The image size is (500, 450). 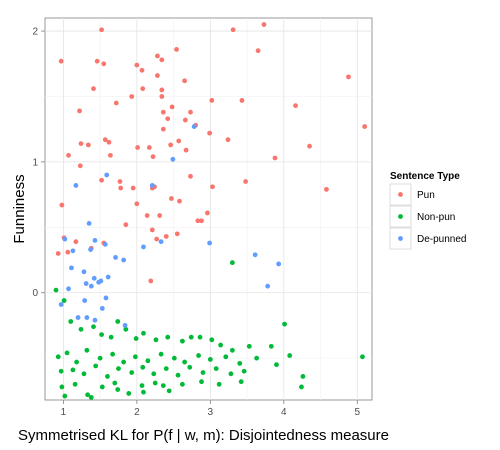 What do you see at coordinates (35, 32) in the screenshot?
I see `y-tick-label: 2` at bounding box center [35, 32].